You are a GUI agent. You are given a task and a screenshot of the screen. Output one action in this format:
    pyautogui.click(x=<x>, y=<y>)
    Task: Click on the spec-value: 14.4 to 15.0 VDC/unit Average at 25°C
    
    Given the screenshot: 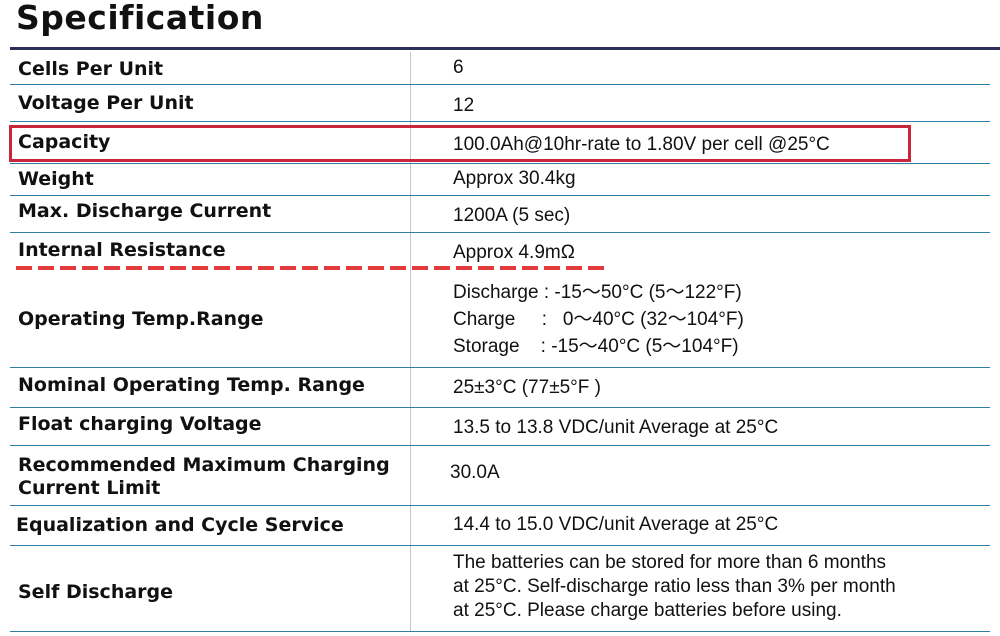 What is the action you would take?
    pyautogui.click(x=616, y=524)
    